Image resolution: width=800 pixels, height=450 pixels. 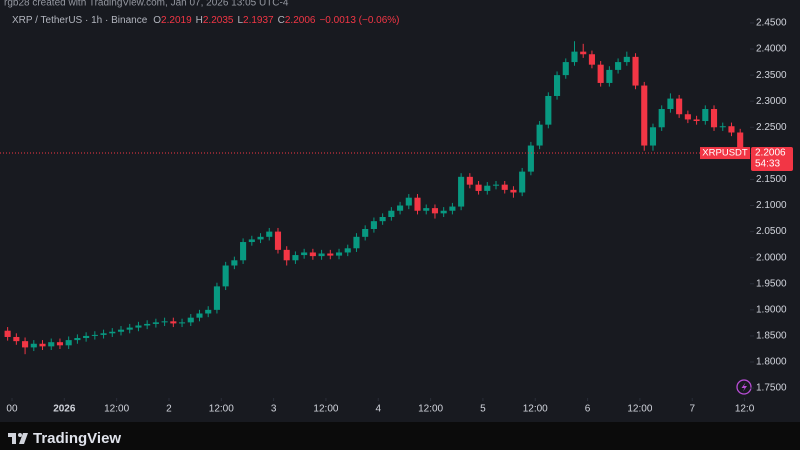 What do you see at coordinates (771, 127) in the screenshot?
I see `y-tick-label: 2.2500` at bounding box center [771, 127].